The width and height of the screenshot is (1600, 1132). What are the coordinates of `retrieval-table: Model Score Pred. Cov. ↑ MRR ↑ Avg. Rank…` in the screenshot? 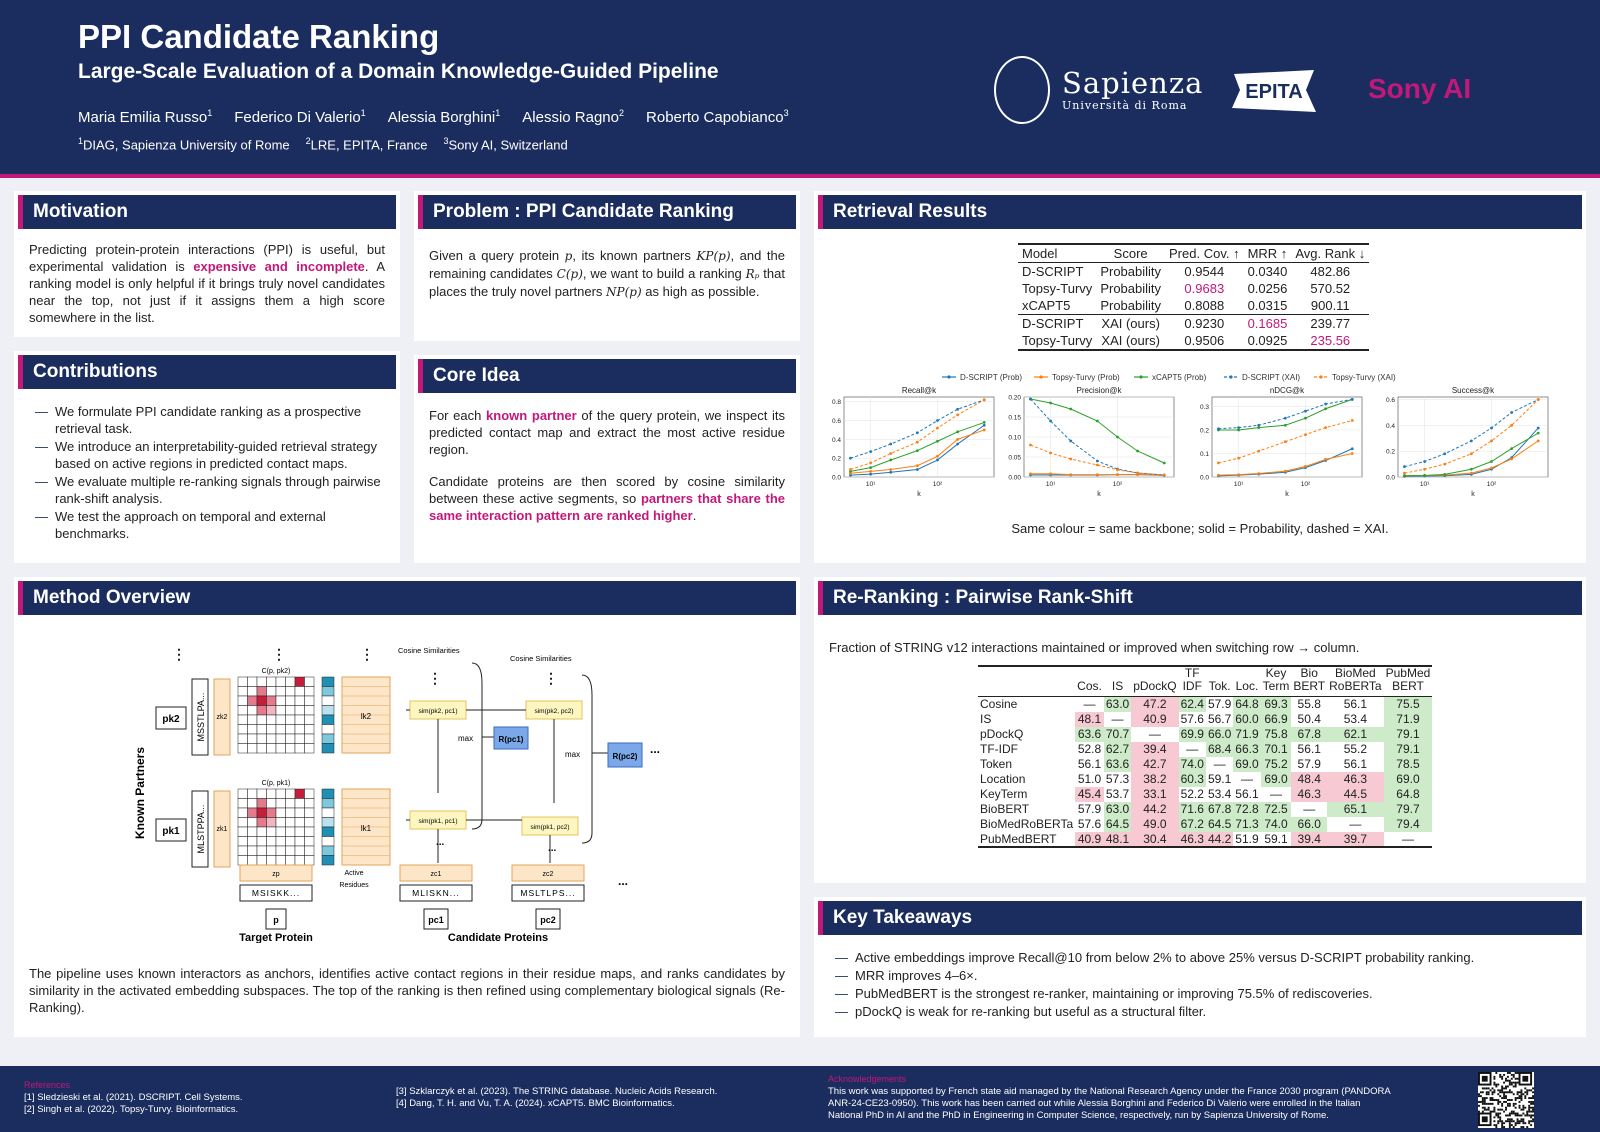 It's located at (1194, 297).